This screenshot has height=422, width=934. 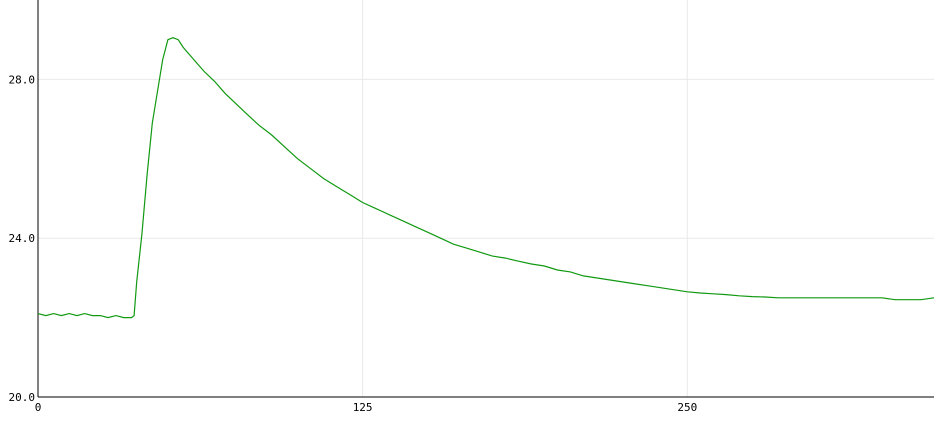 What do you see at coordinates (22, 397) in the screenshot?
I see `y-tick-label: 20.0` at bounding box center [22, 397].